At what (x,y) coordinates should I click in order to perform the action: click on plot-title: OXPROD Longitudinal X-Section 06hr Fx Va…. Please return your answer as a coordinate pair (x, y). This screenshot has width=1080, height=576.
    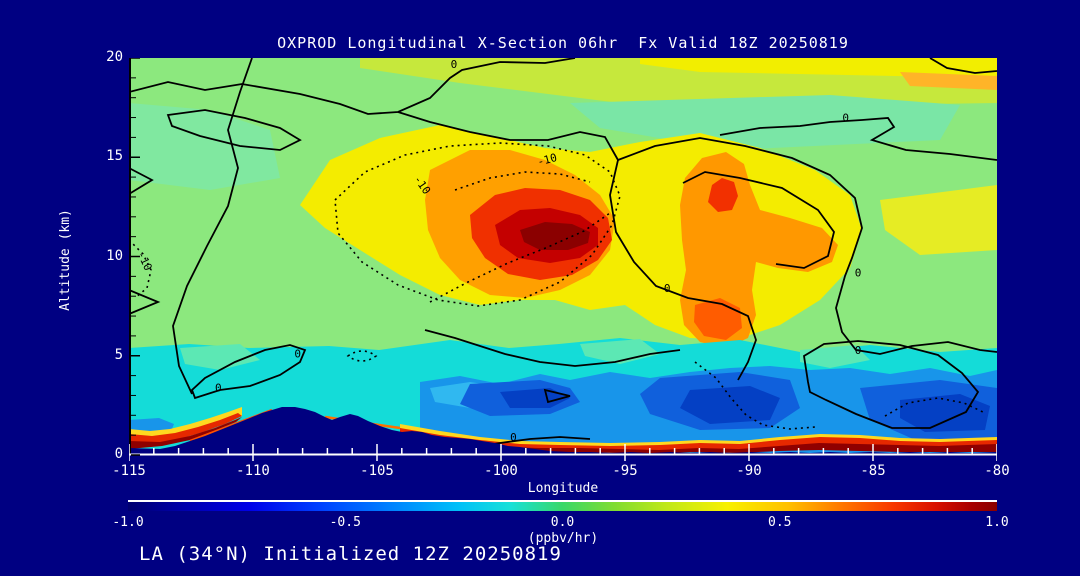
    Looking at the image, I should click on (563, 43).